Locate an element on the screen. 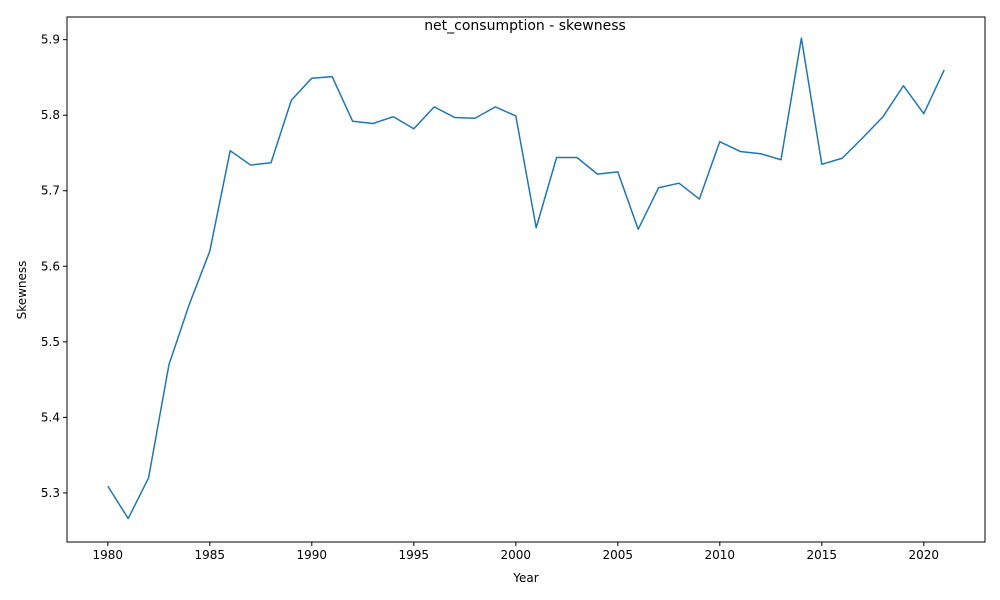  y-tick-label: 5.7 is located at coordinates (50, 191).